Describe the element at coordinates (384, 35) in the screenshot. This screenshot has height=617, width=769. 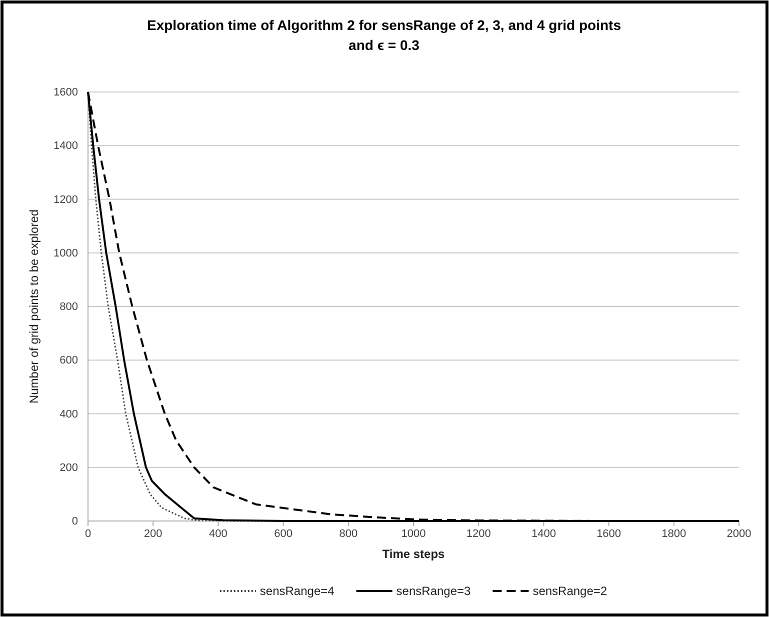
I see `chart-title: Exploration time of Algorithm 2 for sensRange of 2, 3, and 4 grid points and ϵ = 0.3` at that location.